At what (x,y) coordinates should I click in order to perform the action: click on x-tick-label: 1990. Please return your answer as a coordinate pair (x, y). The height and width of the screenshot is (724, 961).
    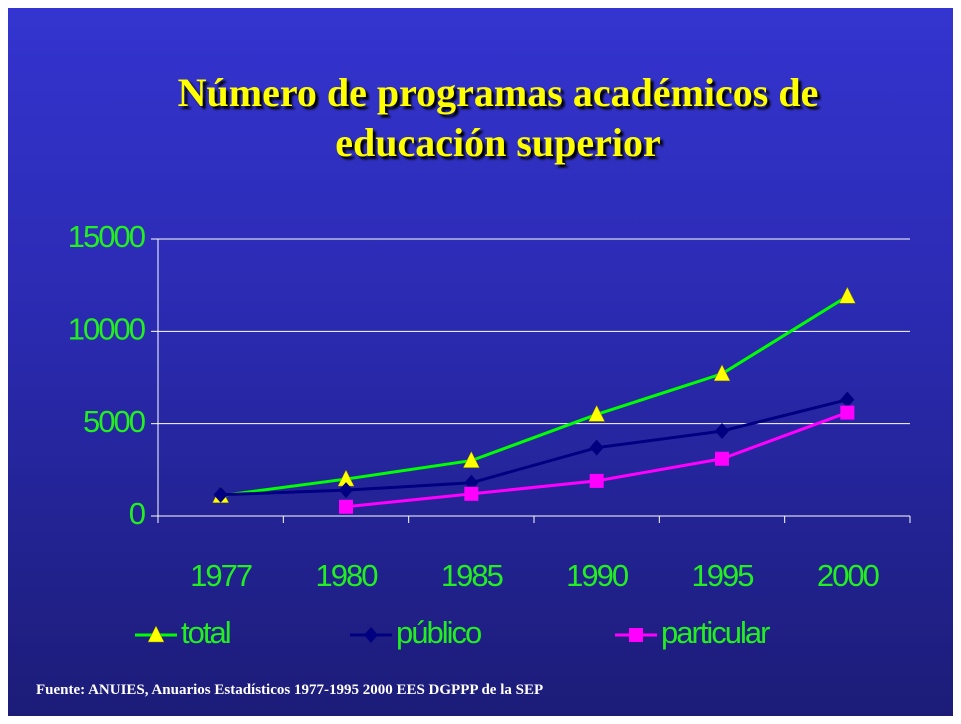
    Looking at the image, I should click on (597, 575).